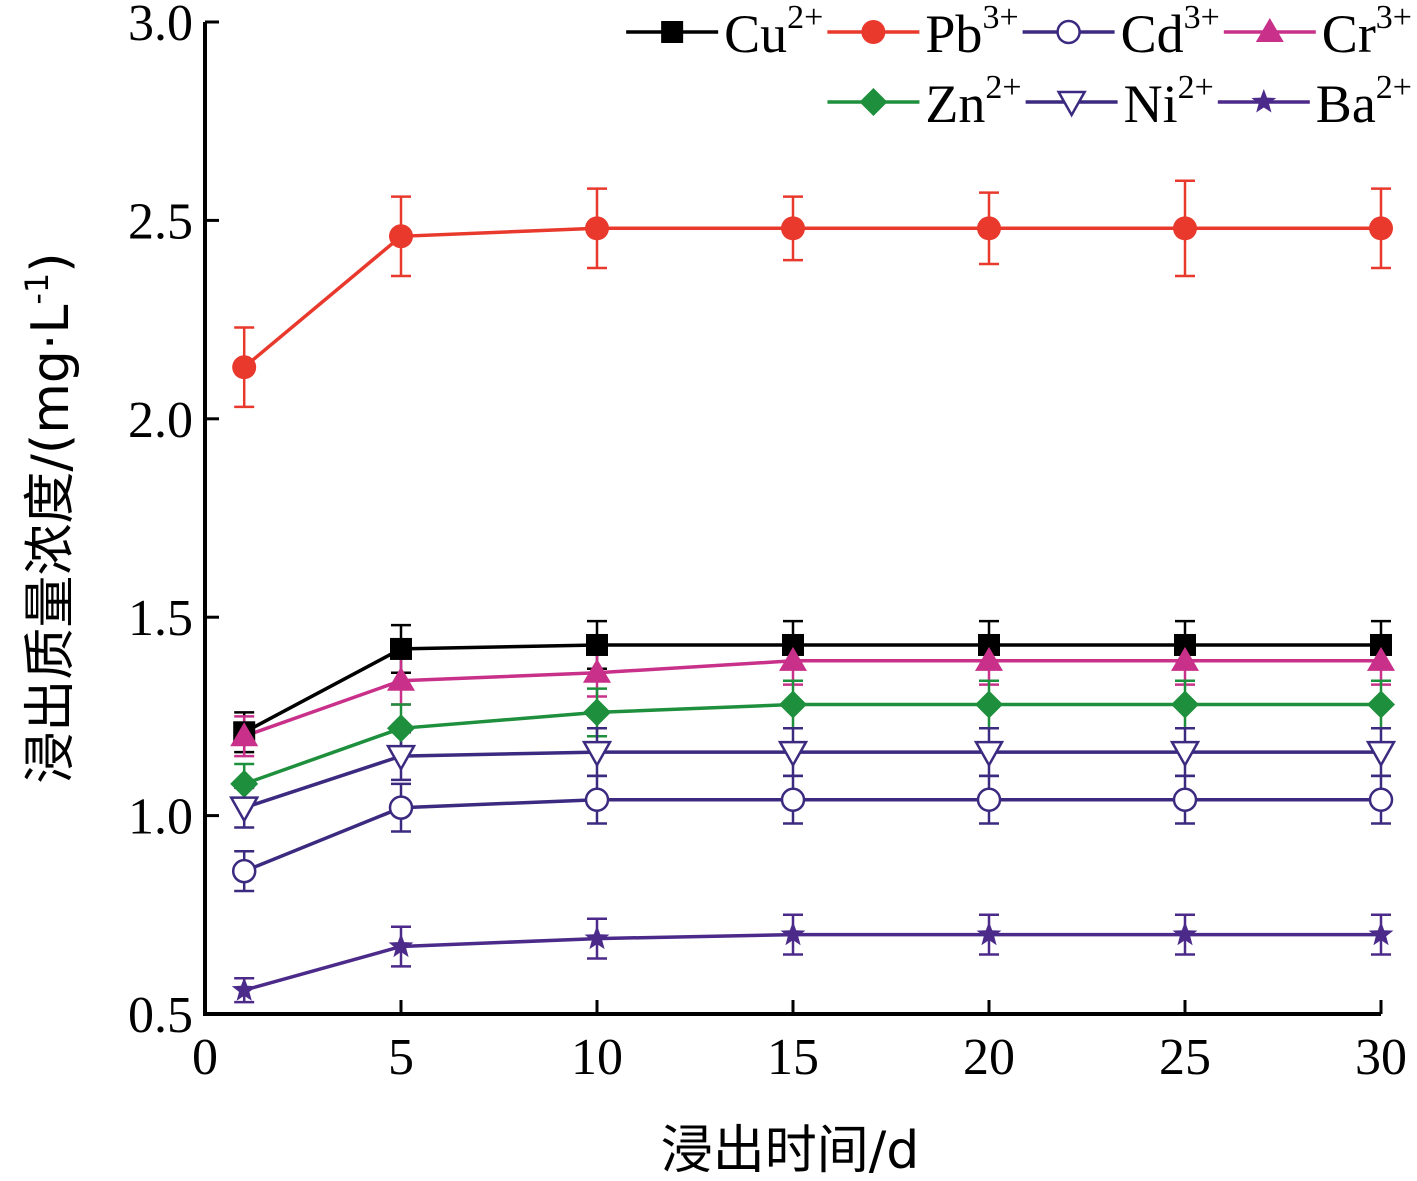 The image size is (1417, 1181). I want to click on y-tick-label: 3.0, so click(160, 26).